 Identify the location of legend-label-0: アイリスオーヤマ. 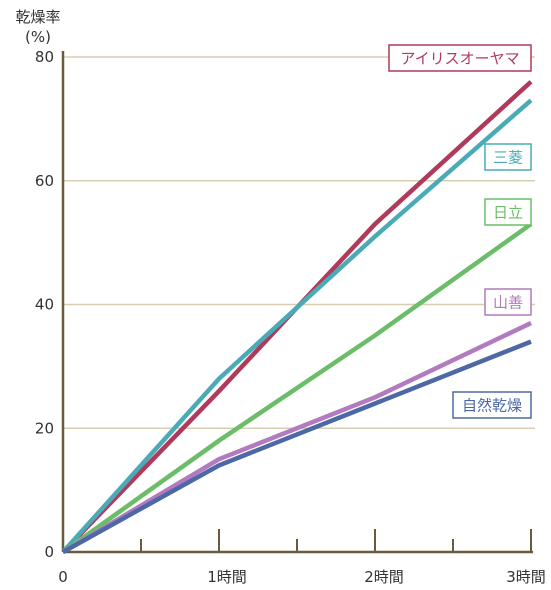
(459, 59).